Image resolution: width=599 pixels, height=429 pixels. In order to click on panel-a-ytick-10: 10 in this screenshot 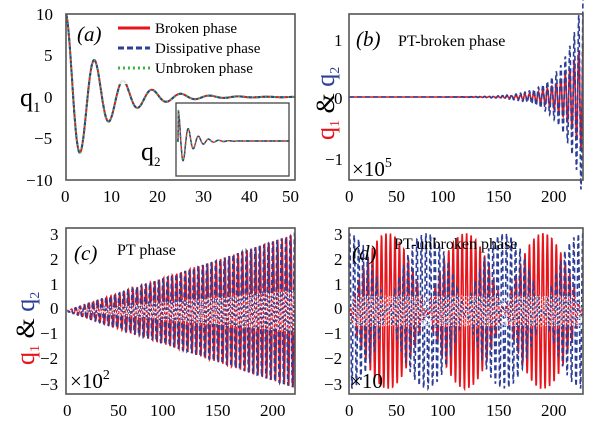, I will do `click(44, 14)`.